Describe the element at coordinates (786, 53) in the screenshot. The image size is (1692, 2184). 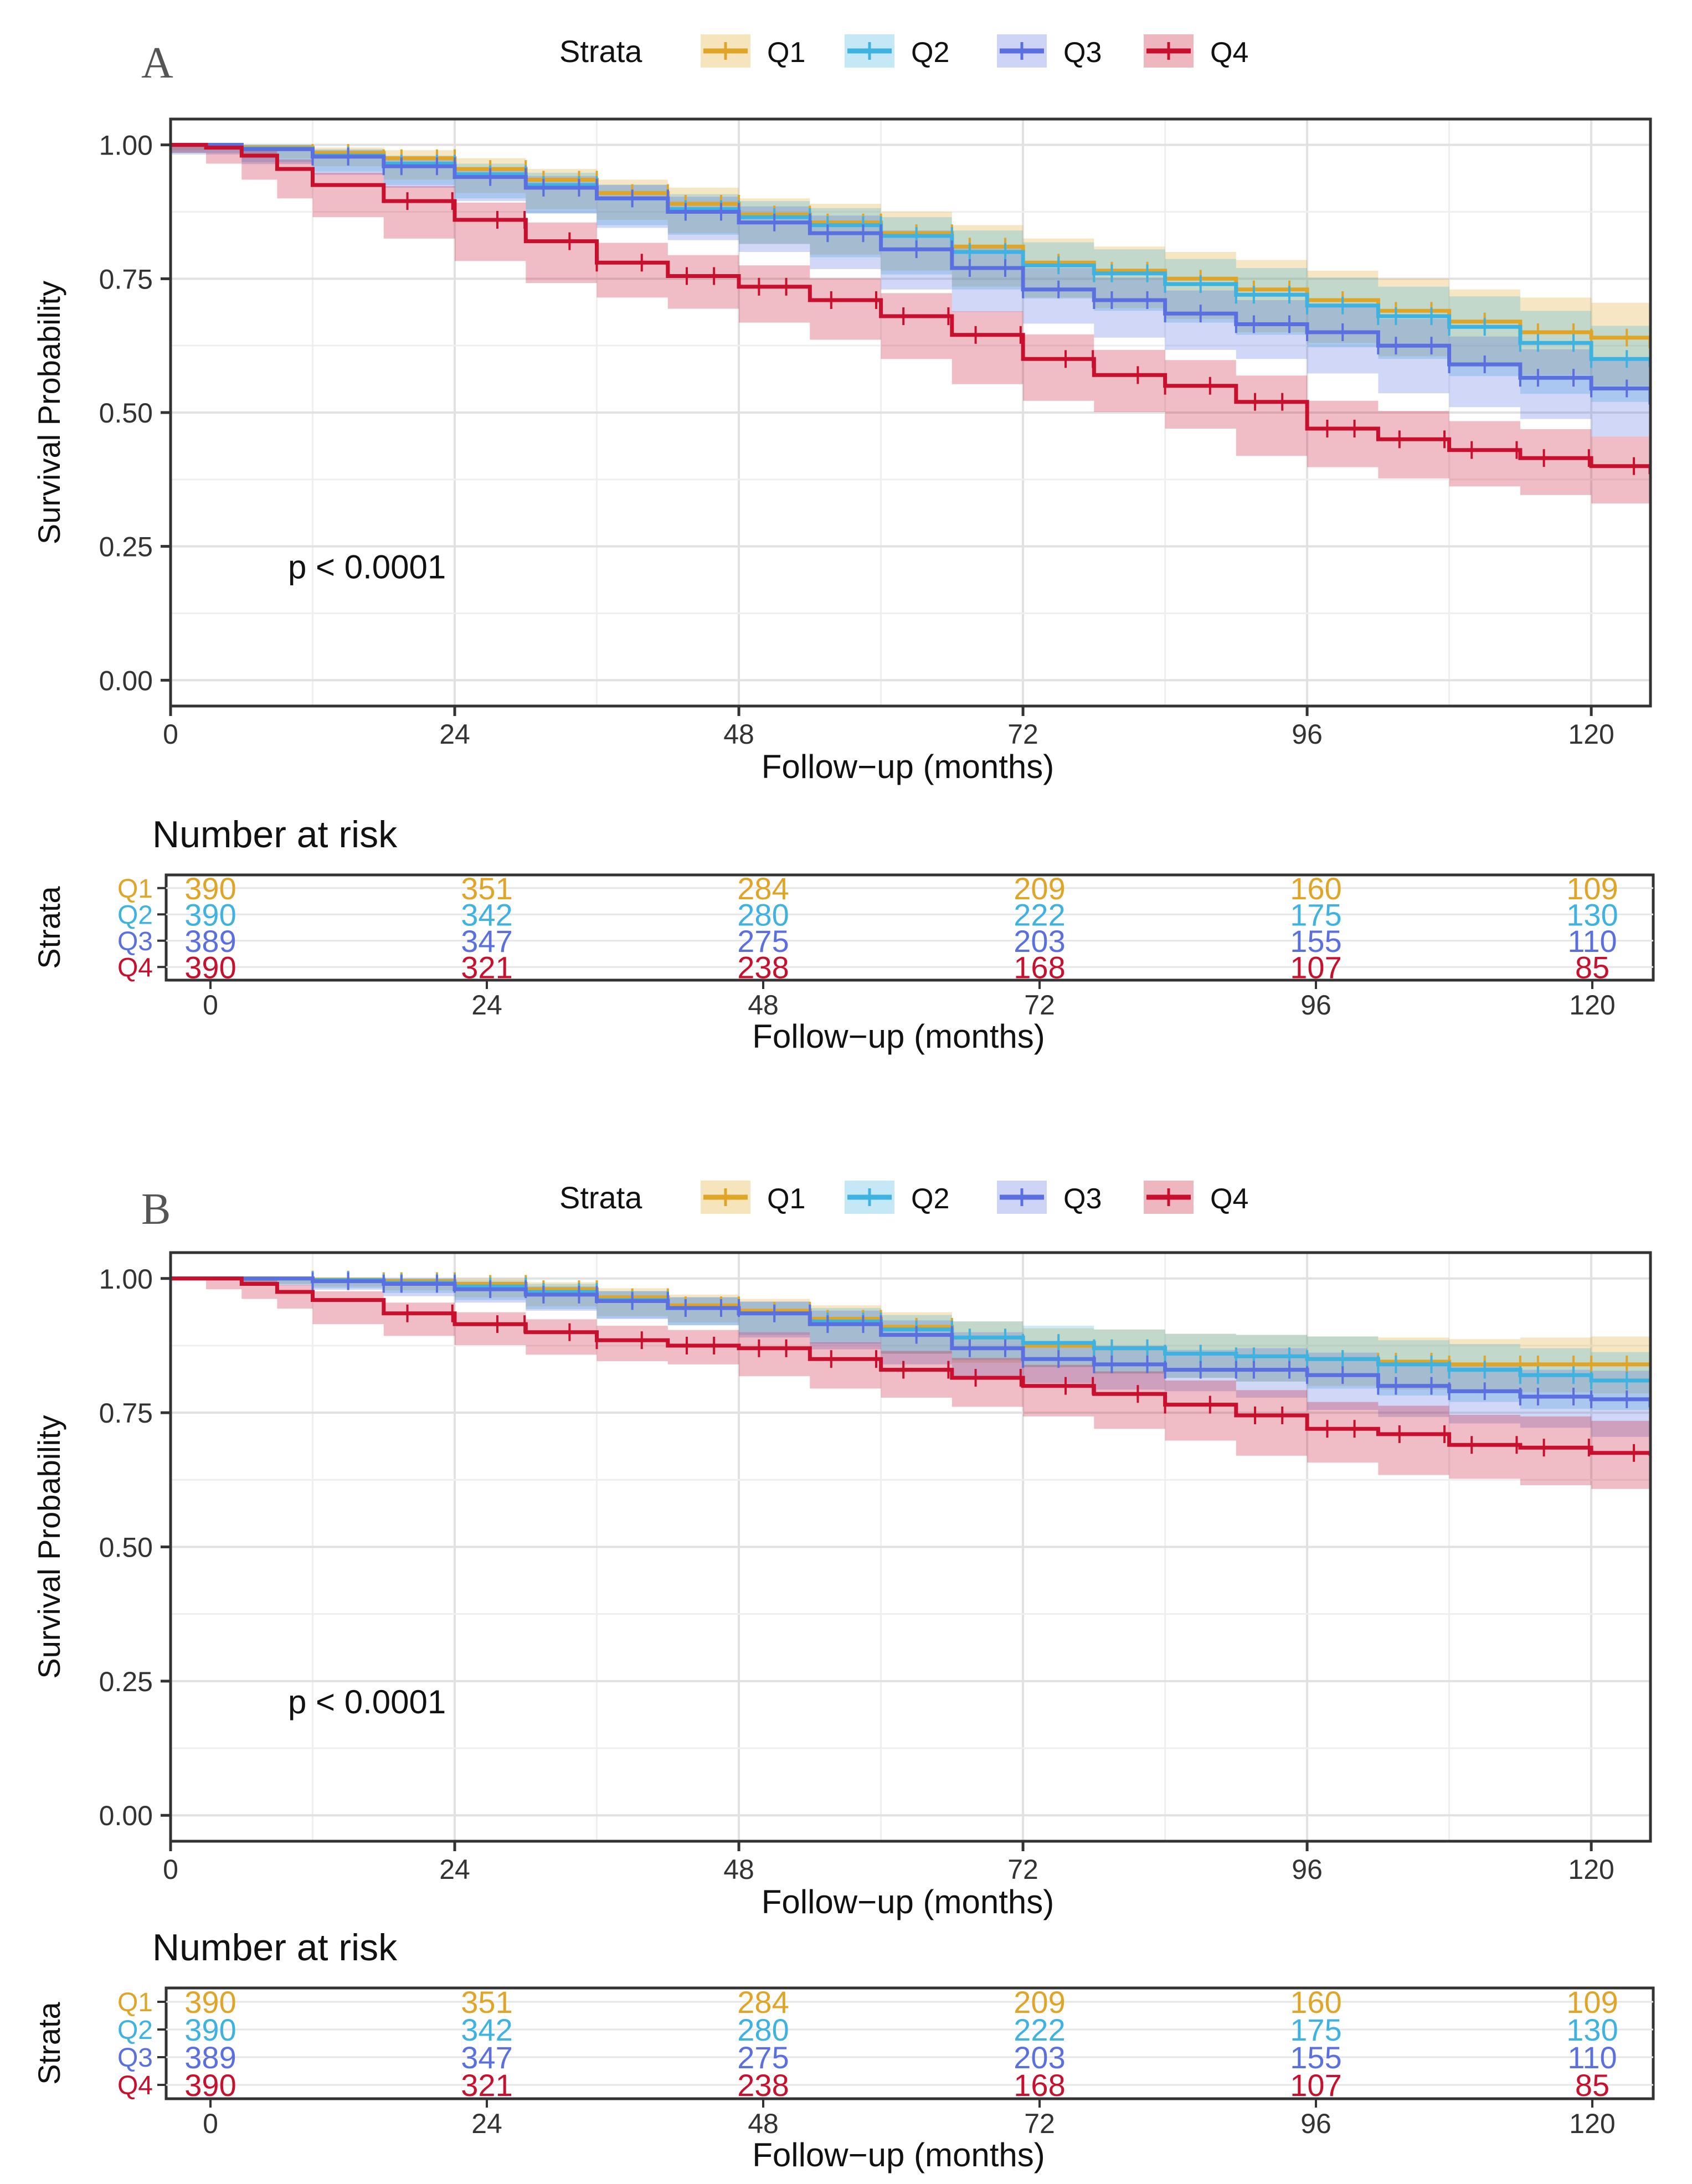
I see `legend-label-q1: Q1` at that location.